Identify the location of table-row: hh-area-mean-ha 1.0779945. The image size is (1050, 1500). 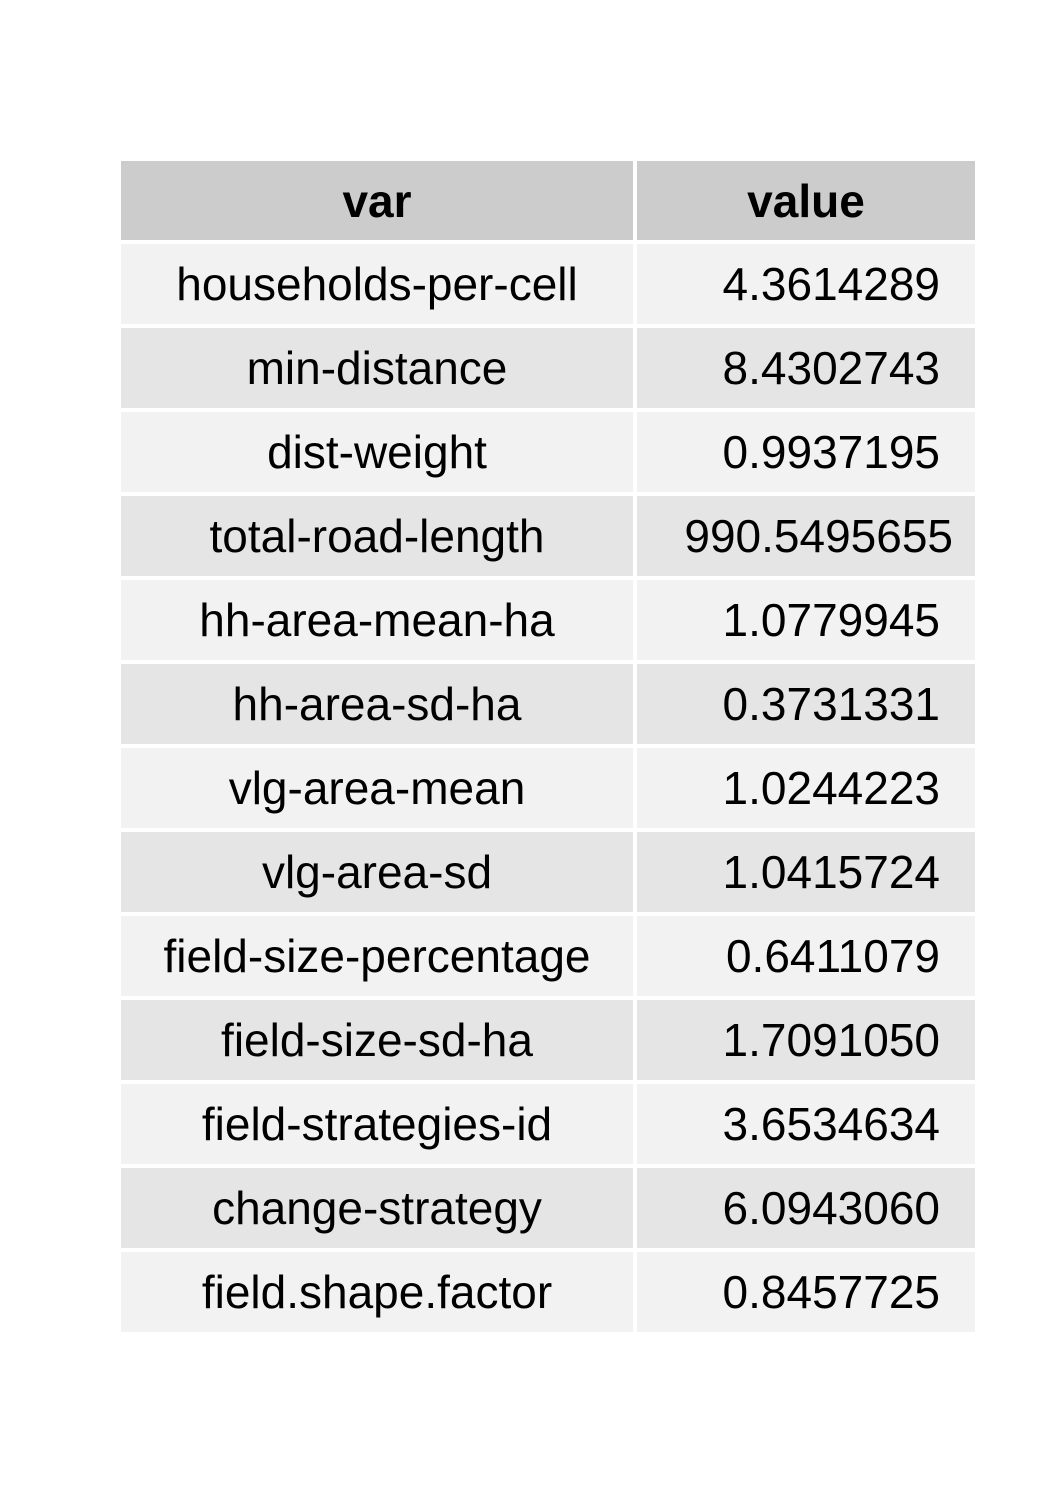
(548, 622).